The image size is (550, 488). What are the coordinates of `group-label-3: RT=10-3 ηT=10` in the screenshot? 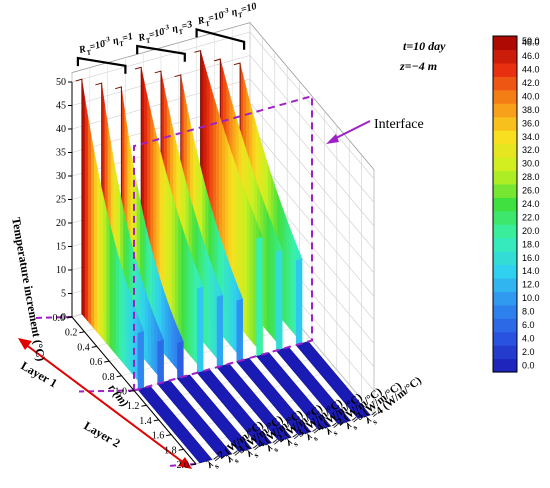 It's located at (227, 15).